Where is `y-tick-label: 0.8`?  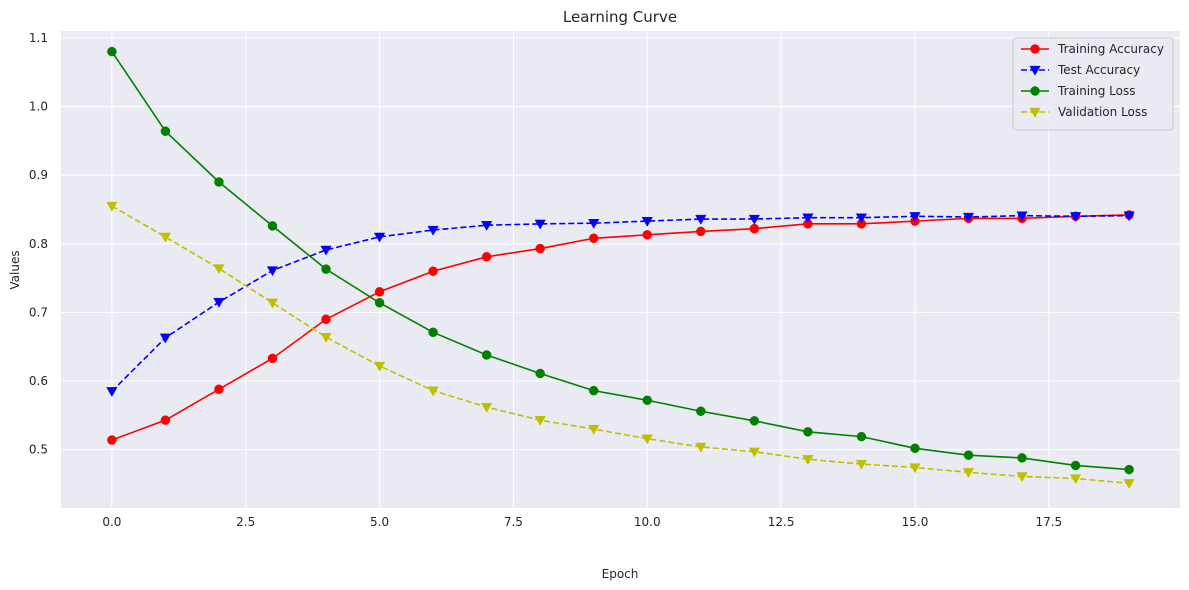 y-tick-label: 0.8 is located at coordinates (38, 244).